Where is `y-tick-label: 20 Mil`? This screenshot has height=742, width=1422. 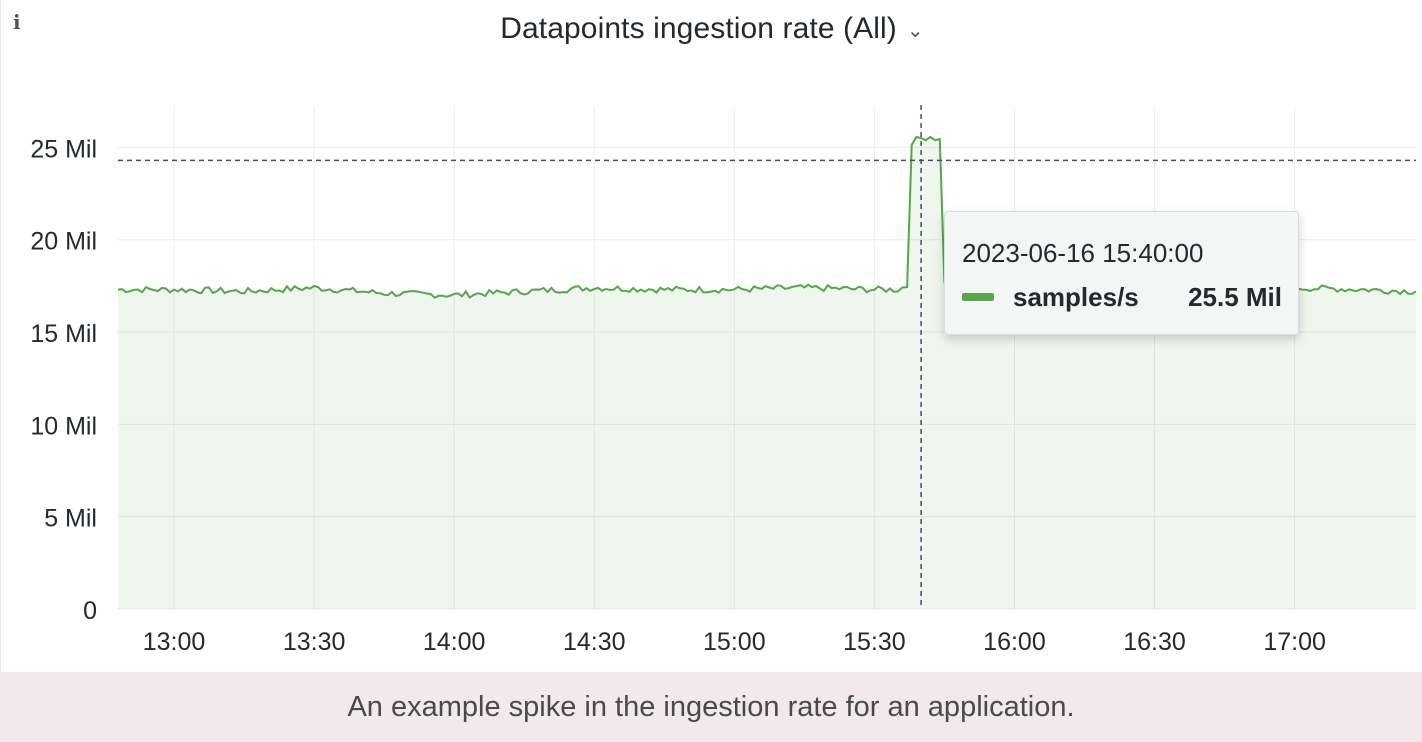 y-tick-label: 20 Mil is located at coordinates (63, 242).